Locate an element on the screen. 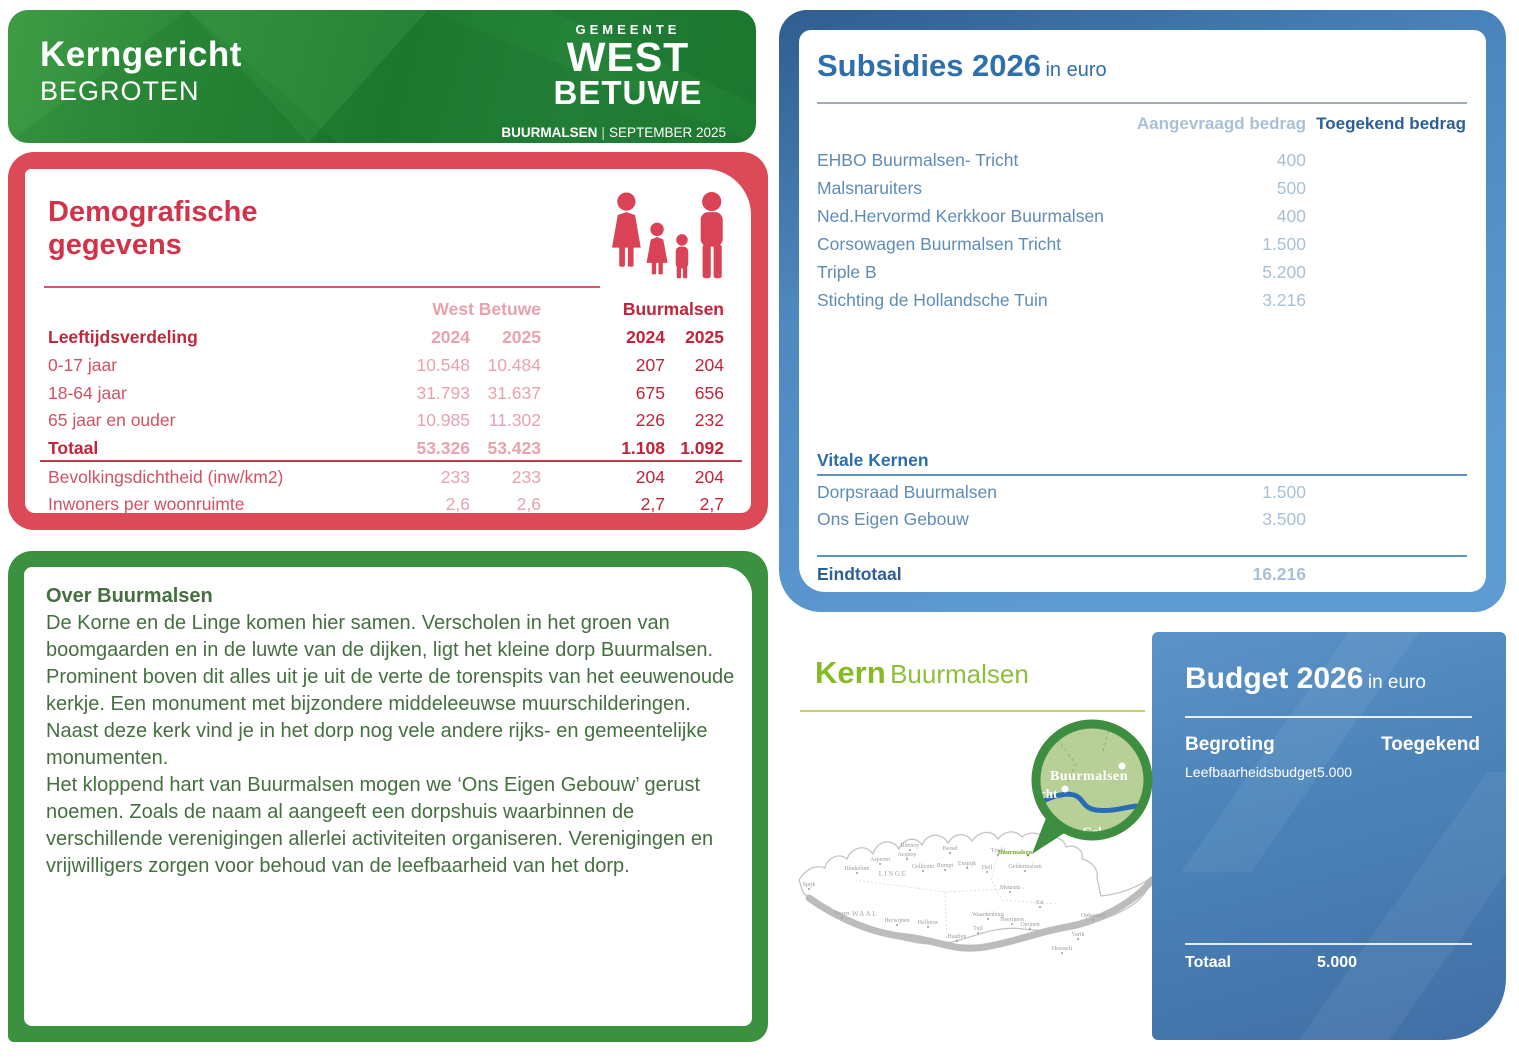 This screenshot has width=1519, height=1063. eindtotaal-divider is located at coordinates (1142, 556).